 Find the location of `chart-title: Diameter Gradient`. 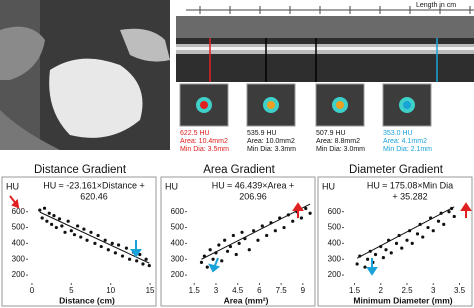

chart-title: Diameter Gradient is located at coordinates (396, 170).